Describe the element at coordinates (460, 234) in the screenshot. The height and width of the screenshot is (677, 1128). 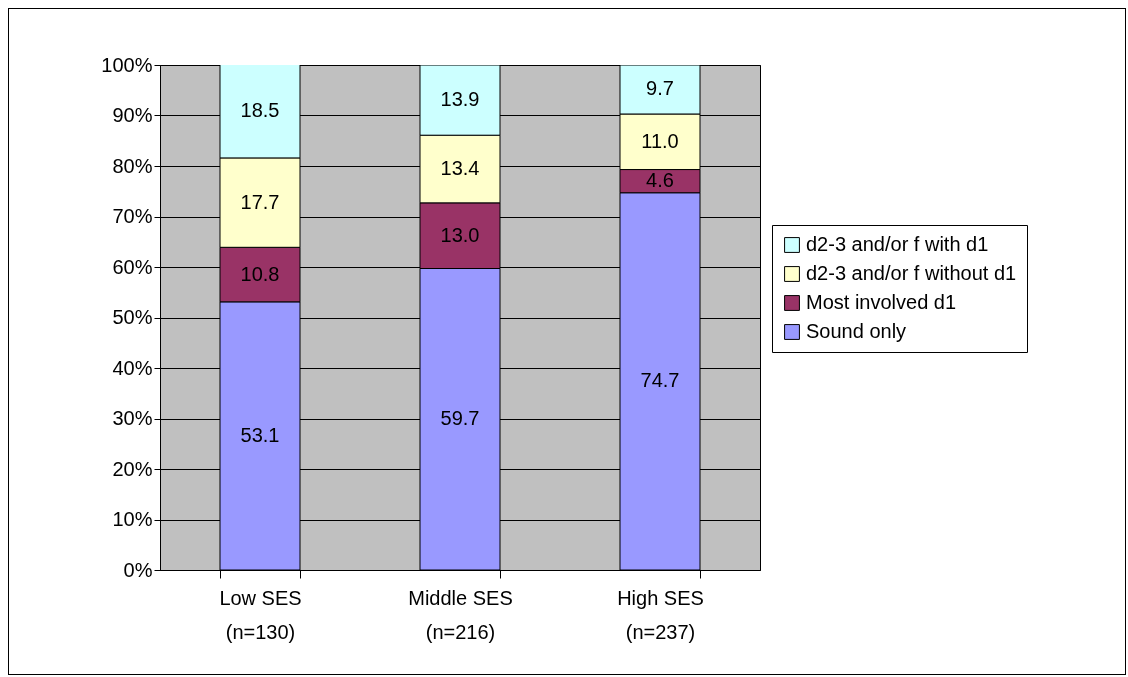
I see `data-label: 13.0` at that location.